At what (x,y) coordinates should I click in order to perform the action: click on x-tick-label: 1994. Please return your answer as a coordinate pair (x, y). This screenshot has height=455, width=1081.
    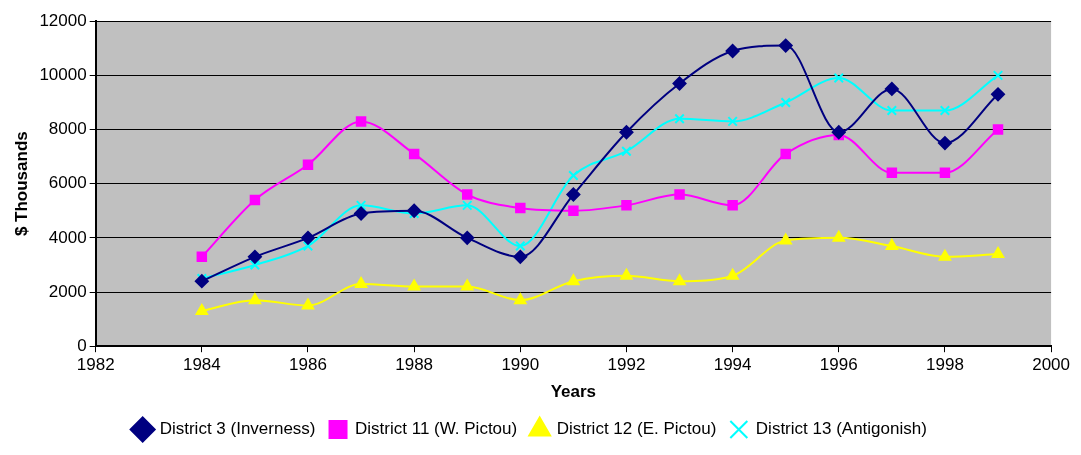
    Looking at the image, I should click on (732, 365).